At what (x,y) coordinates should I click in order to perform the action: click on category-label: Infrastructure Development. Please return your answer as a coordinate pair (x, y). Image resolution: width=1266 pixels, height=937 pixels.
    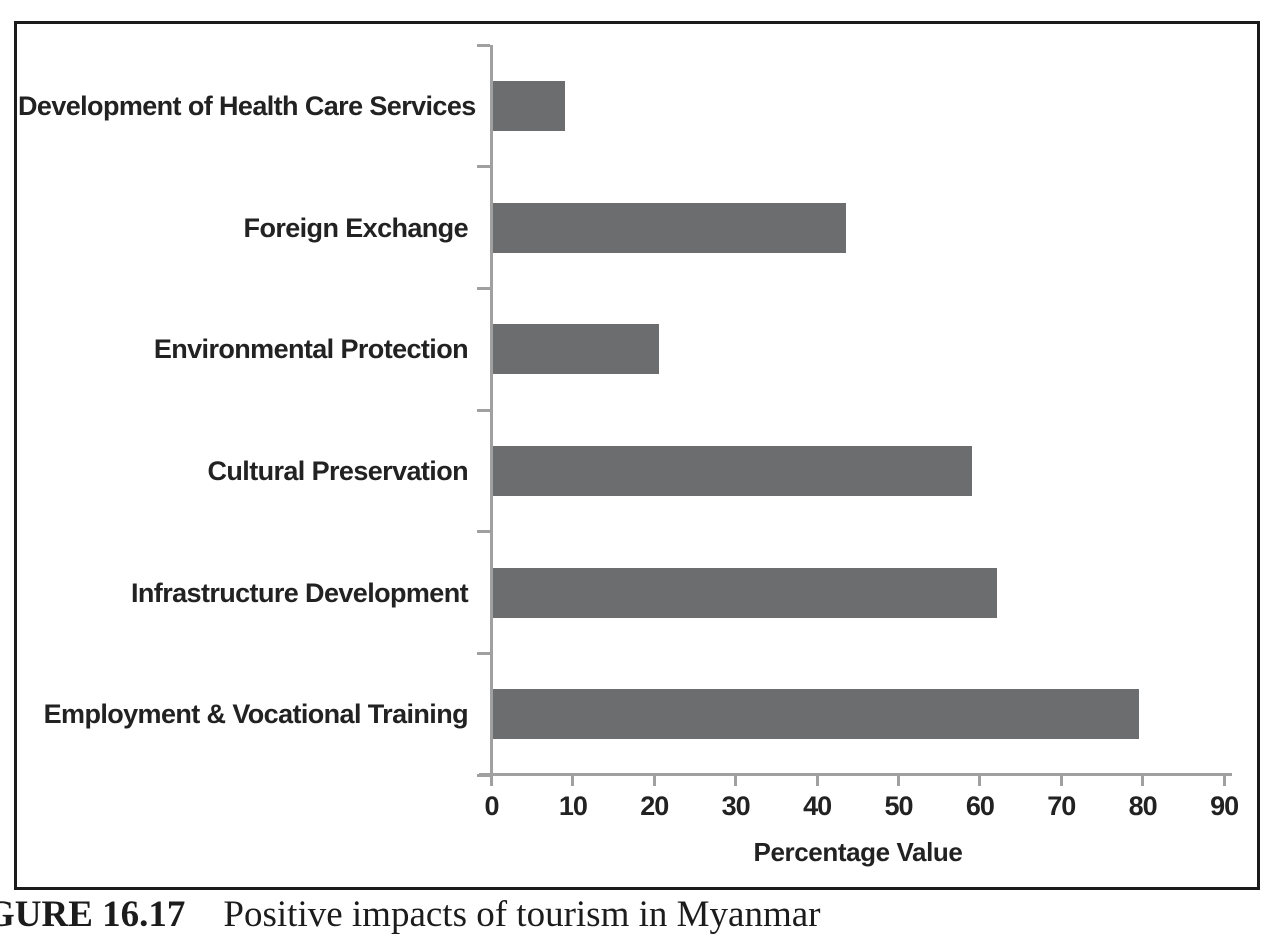
    Looking at the image, I should click on (300, 592).